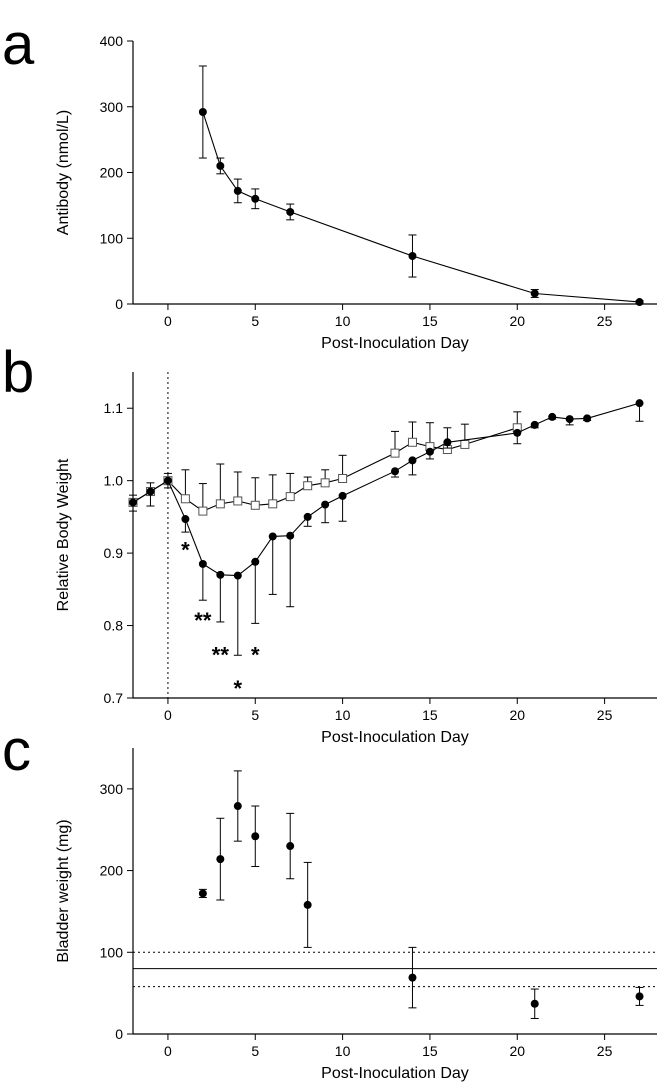 The height and width of the screenshot is (1091, 663). Describe the element at coordinates (63, 890) in the screenshot. I see `y-axis-title: Bladder weight (mg)` at that location.